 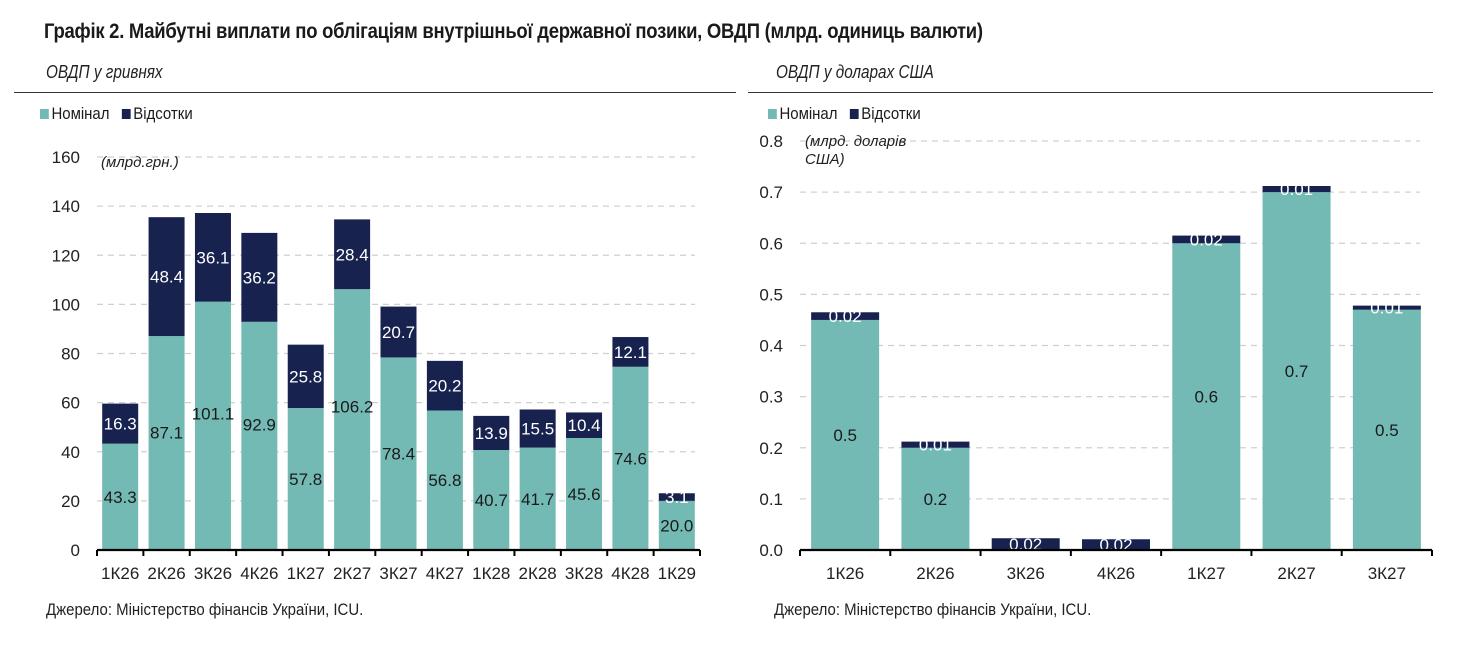 What do you see at coordinates (66, 157) in the screenshot?
I see `y-tick-label: 160` at bounding box center [66, 157].